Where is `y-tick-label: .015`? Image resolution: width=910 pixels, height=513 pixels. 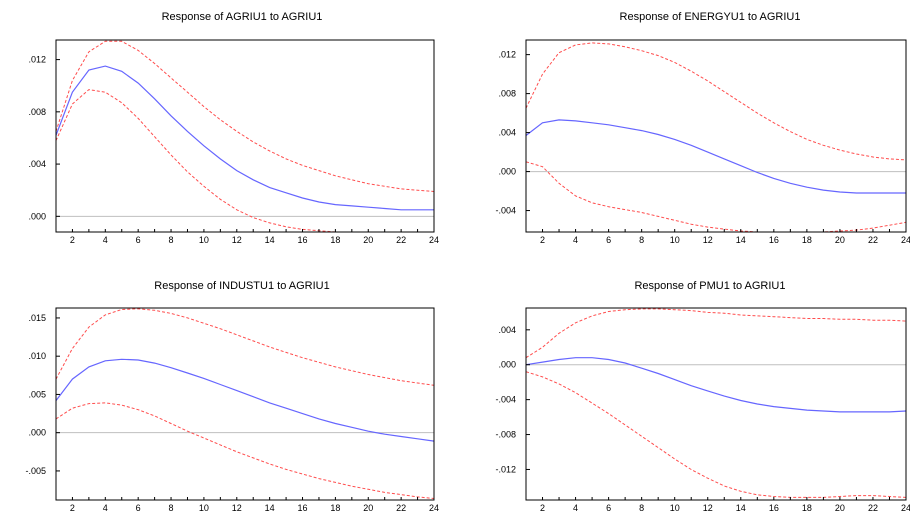 y-tick-label: .015 is located at coordinates (37, 318).